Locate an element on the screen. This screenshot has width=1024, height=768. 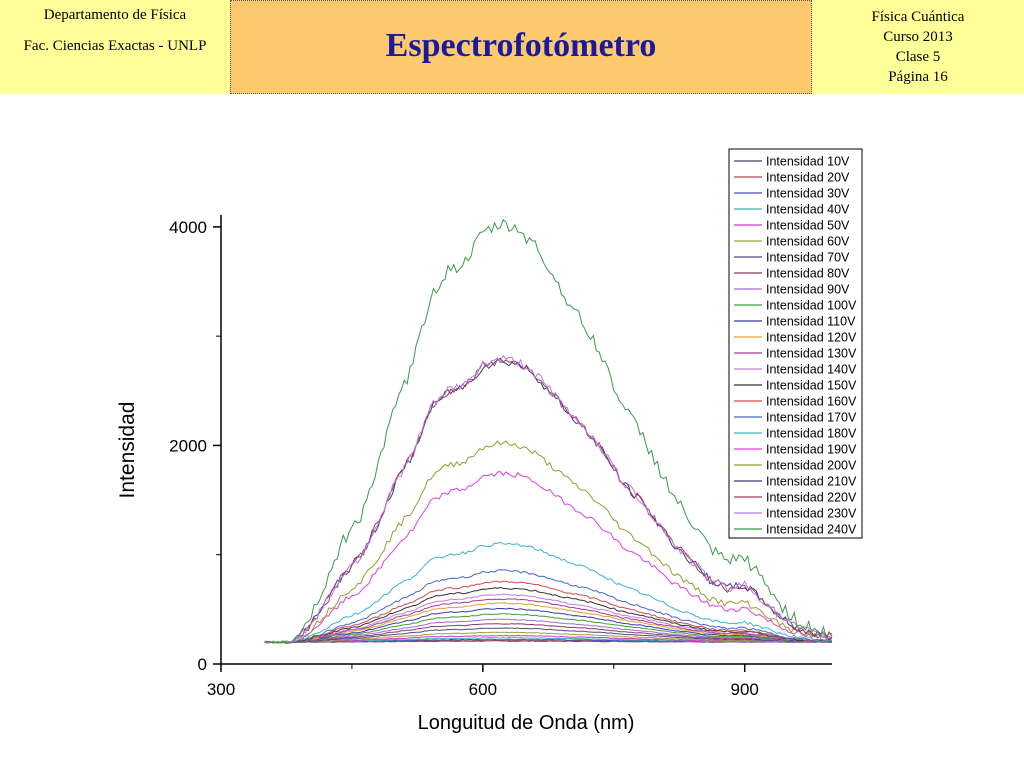
legend-label: Intensidad 110V is located at coordinates (811, 322).